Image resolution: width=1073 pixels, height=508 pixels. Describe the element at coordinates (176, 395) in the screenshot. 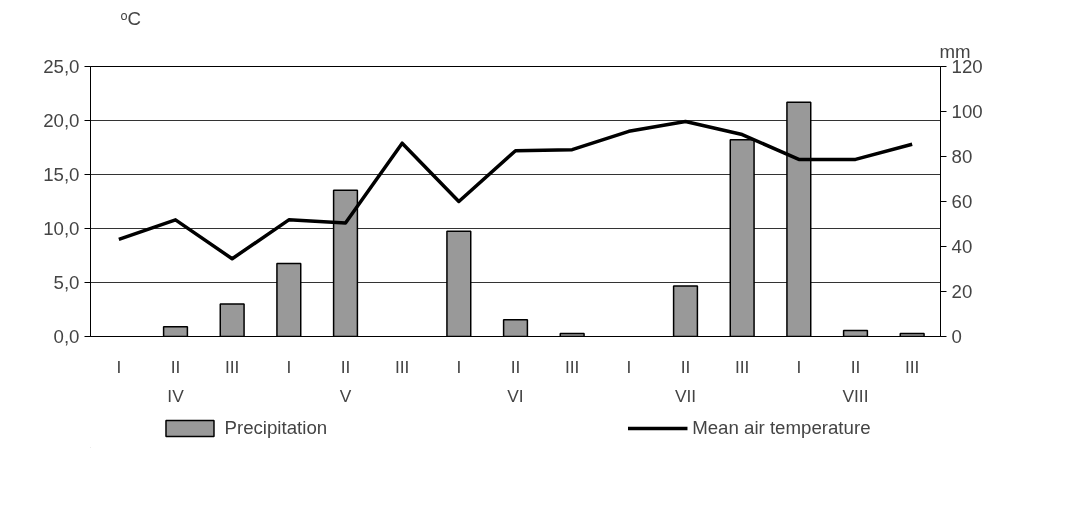

I see `text: IV` at that location.